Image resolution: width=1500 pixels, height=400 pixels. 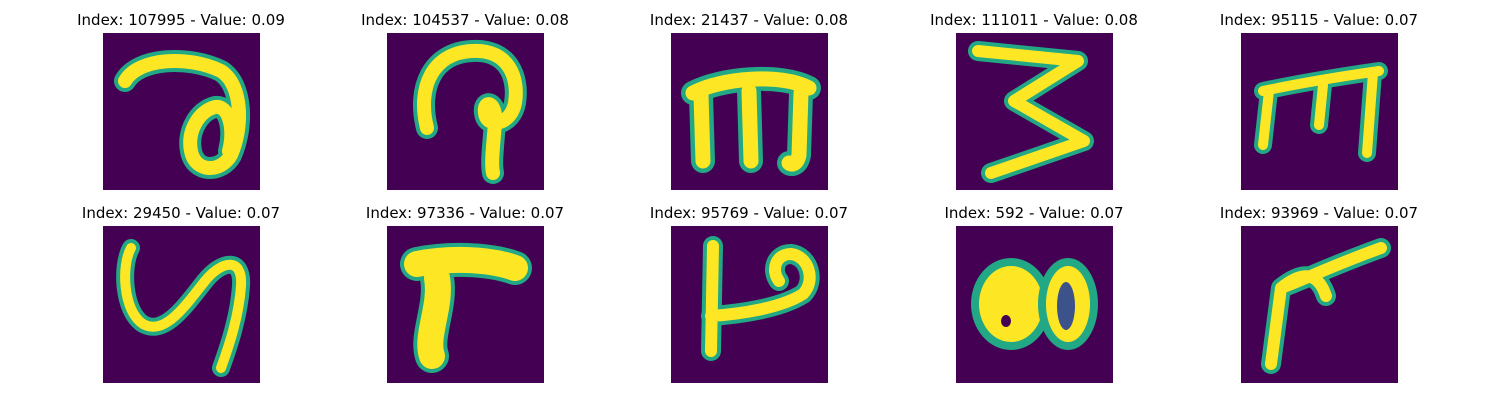 I want to click on panel-title: Index: 93969 - Value: 0.07, so click(x=1319, y=213).